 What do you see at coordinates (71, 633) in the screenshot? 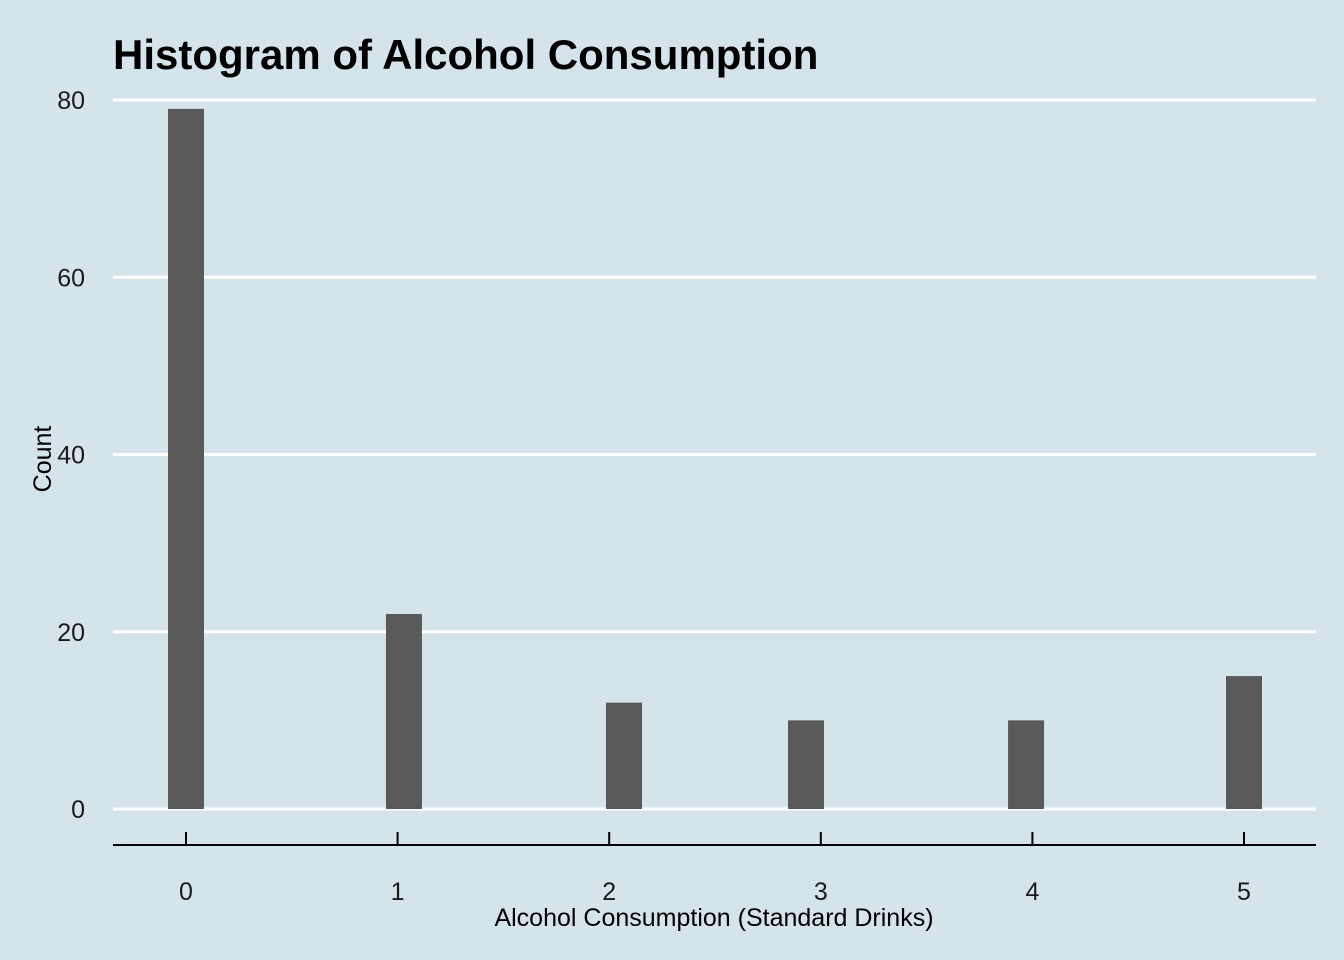
I see `y-tick-label: 20` at bounding box center [71, 633].